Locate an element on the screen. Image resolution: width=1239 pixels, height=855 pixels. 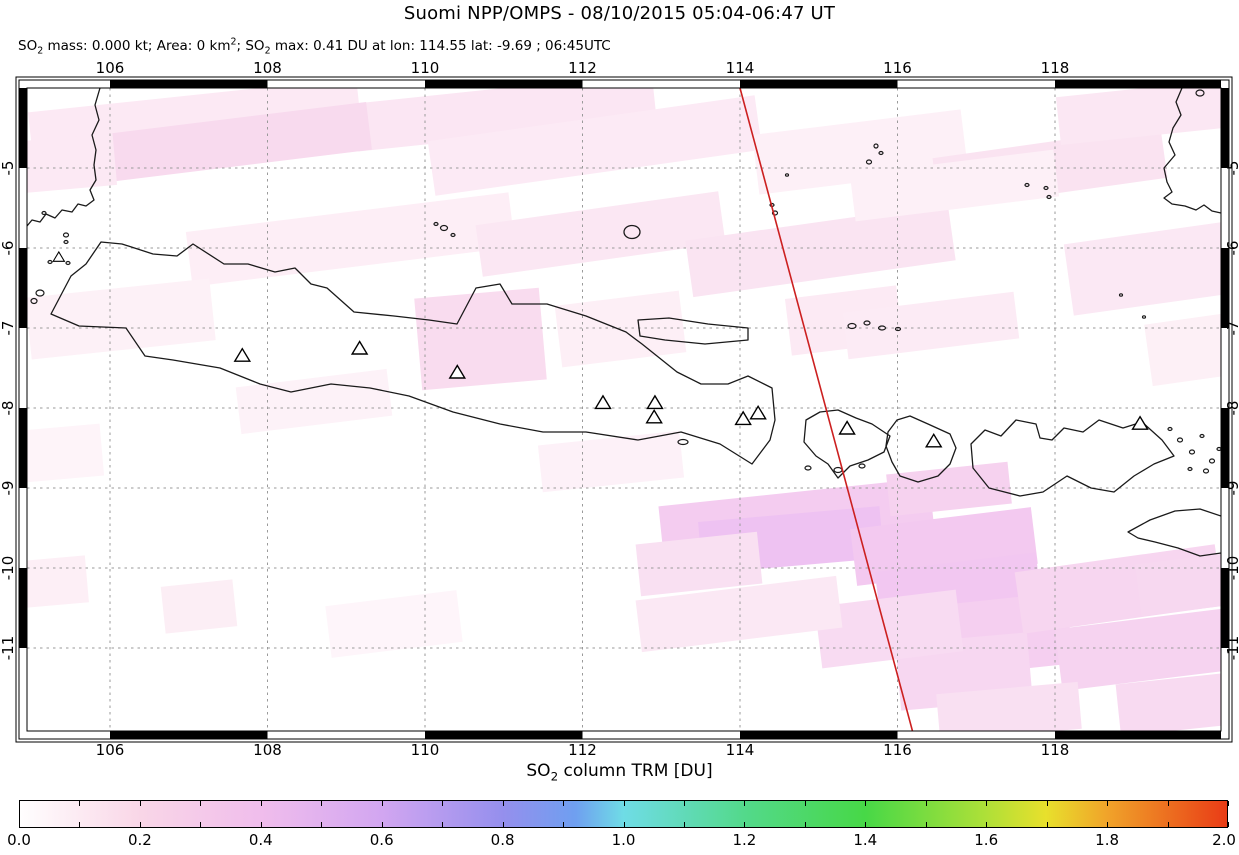
coastline-sulawesi is located at coordinates (1192, 151).